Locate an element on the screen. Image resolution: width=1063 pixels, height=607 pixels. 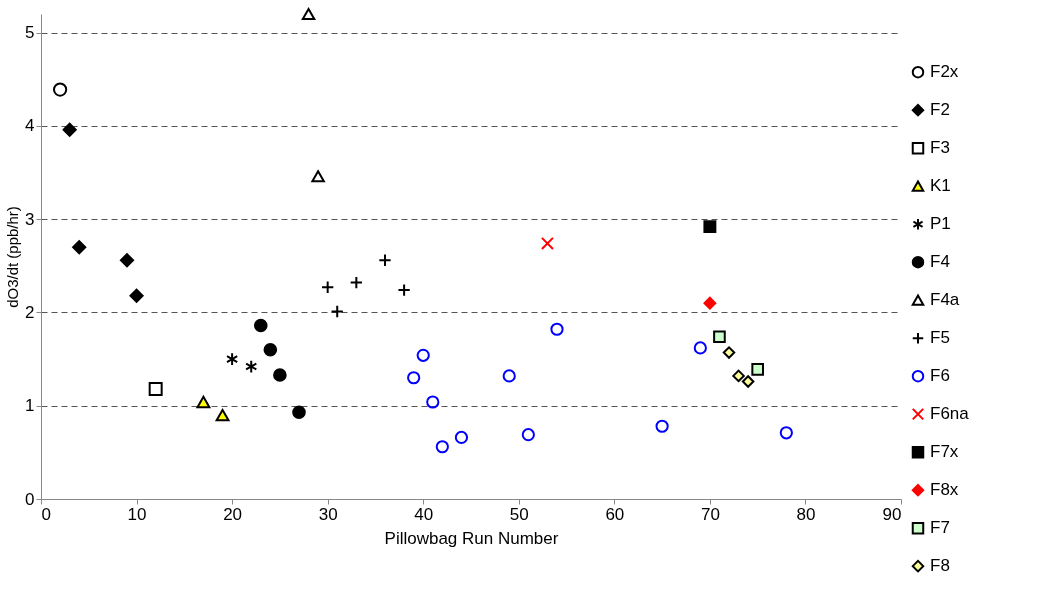
legend-label: F4a is located at coordinates (945, 300).